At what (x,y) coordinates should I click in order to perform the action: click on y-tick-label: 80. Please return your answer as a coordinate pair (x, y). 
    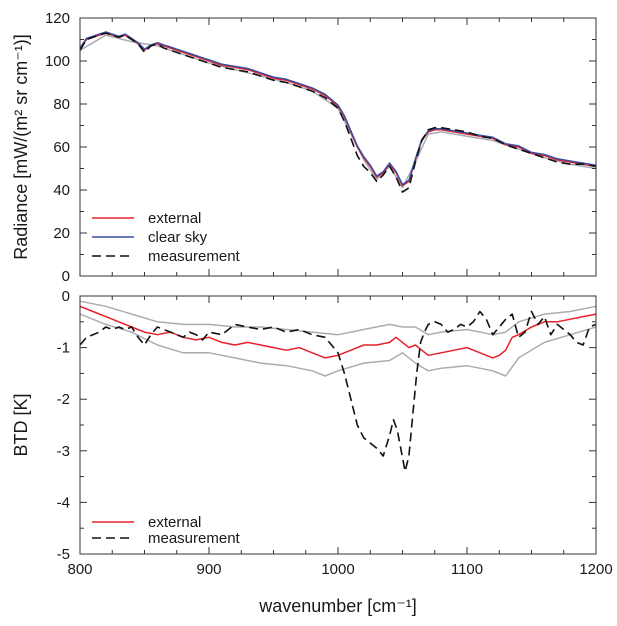
    Looking at the image, I should click on (61, 104).